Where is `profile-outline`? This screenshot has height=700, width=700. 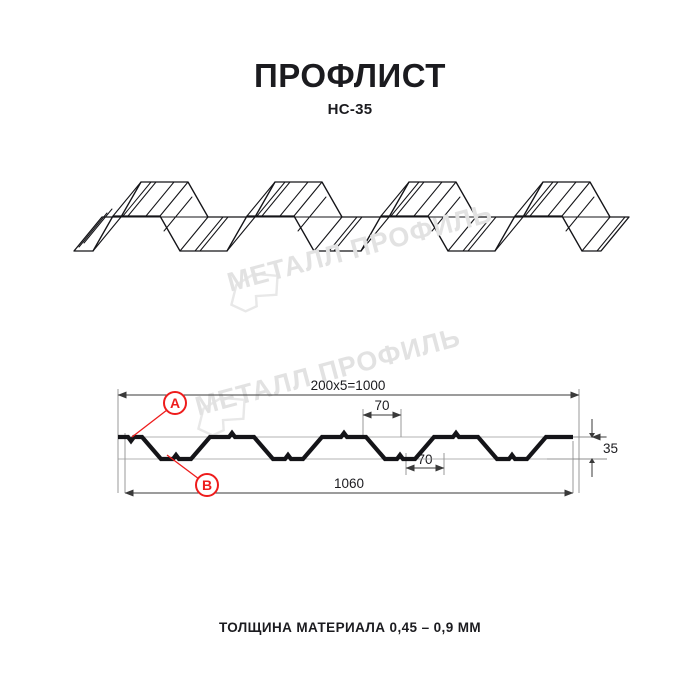
profile-outline is located at coordinates (345, 445).